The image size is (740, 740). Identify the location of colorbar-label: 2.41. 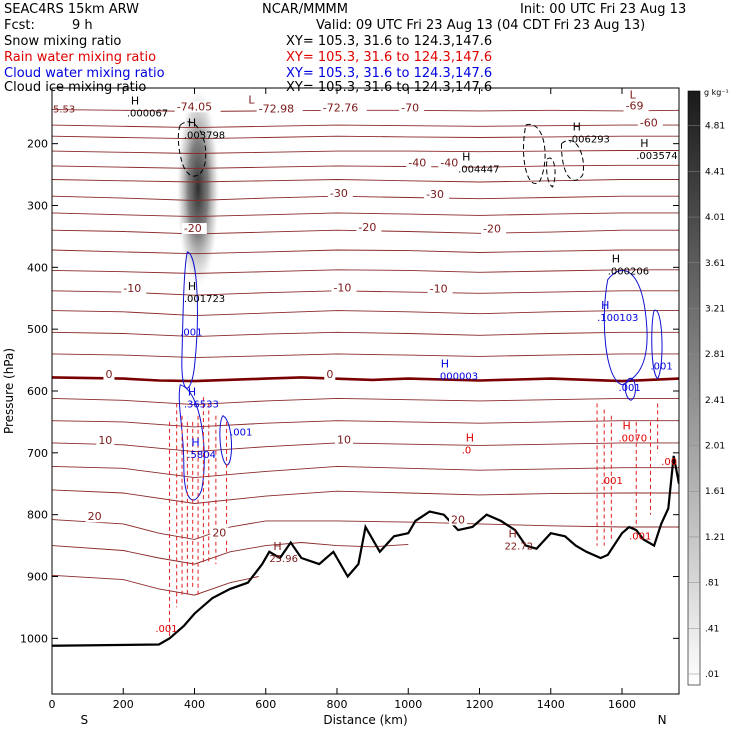
(715, 401).